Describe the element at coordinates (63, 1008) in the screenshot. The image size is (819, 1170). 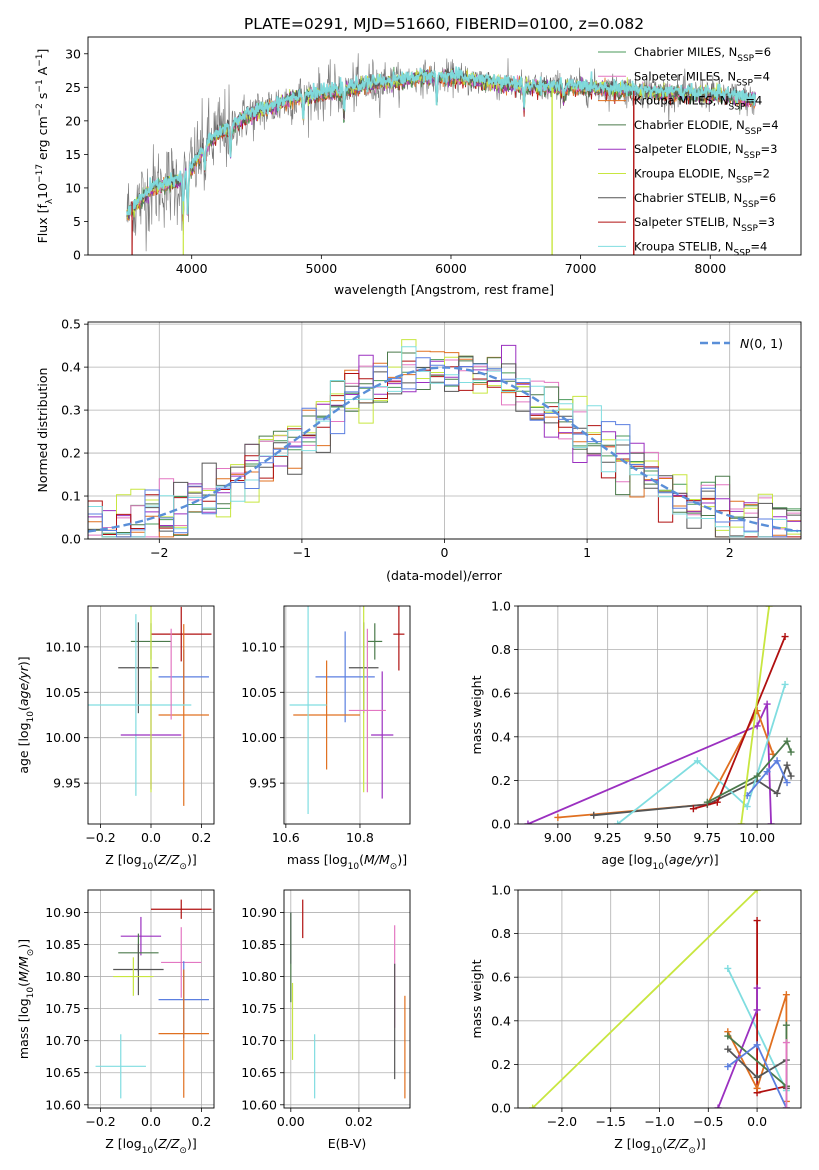
I see `y-tick-label: 10.75` at that location.